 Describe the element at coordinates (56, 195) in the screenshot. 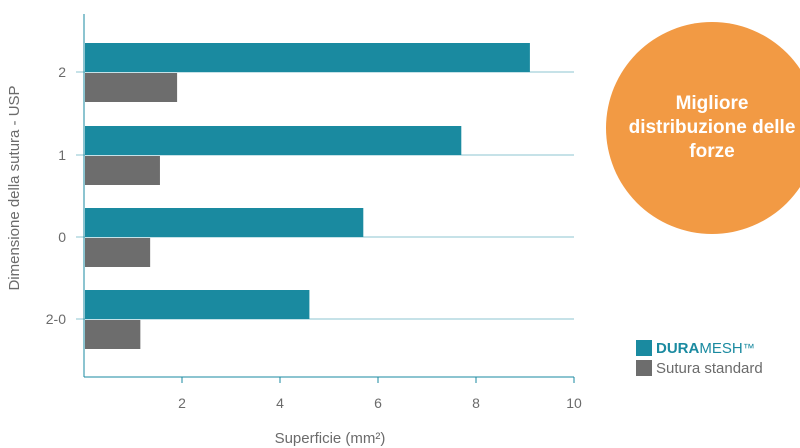

I see `y-tick-labels: 2 1 0 2-0` at that location.